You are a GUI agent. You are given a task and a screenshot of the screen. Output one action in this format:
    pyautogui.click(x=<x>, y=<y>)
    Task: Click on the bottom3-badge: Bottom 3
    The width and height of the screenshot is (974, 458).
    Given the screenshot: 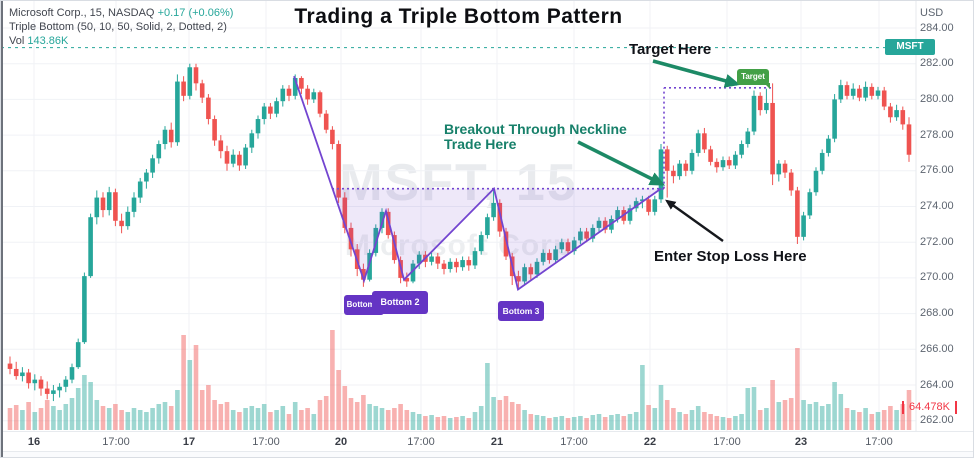 What is the action you would take?
    pyautogui.click(x=521, y=311)
    